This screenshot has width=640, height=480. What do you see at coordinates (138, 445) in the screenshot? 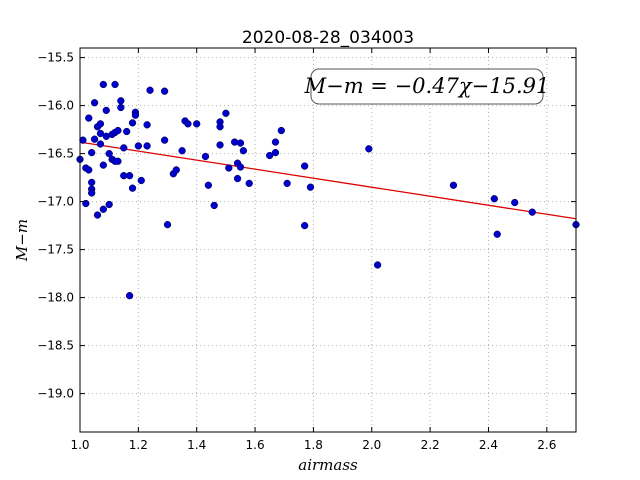
I see `x-tick-label: 1.2` at bounding box center [138, 445].